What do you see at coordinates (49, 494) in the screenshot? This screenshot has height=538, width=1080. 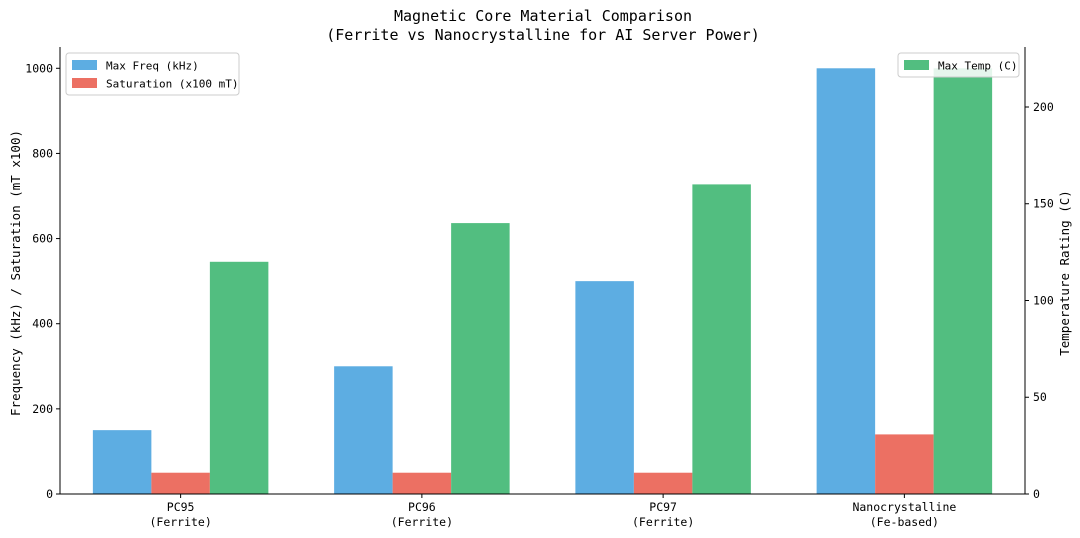 I see `y-tick-label-0: 0` at bounding box center [49, 494].